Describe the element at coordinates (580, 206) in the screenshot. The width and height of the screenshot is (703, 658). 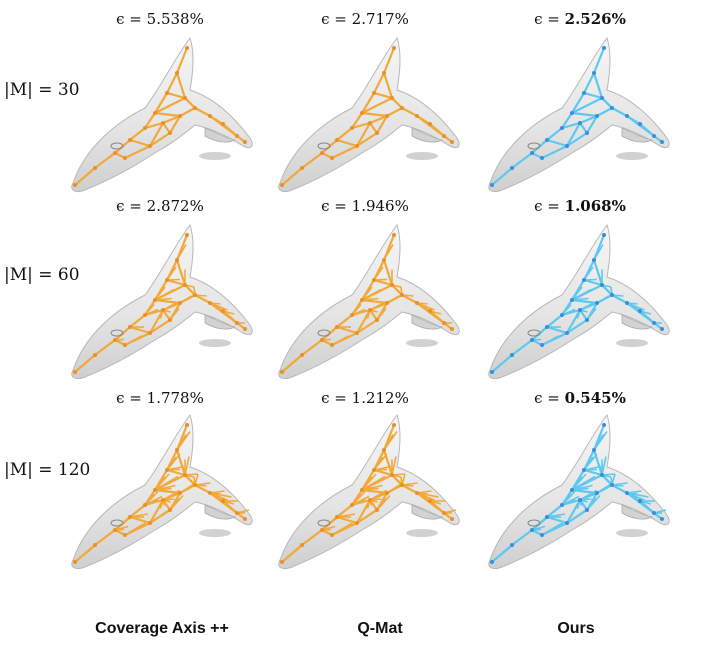
I see `error-label: ϵ = 1.068%` at that location.